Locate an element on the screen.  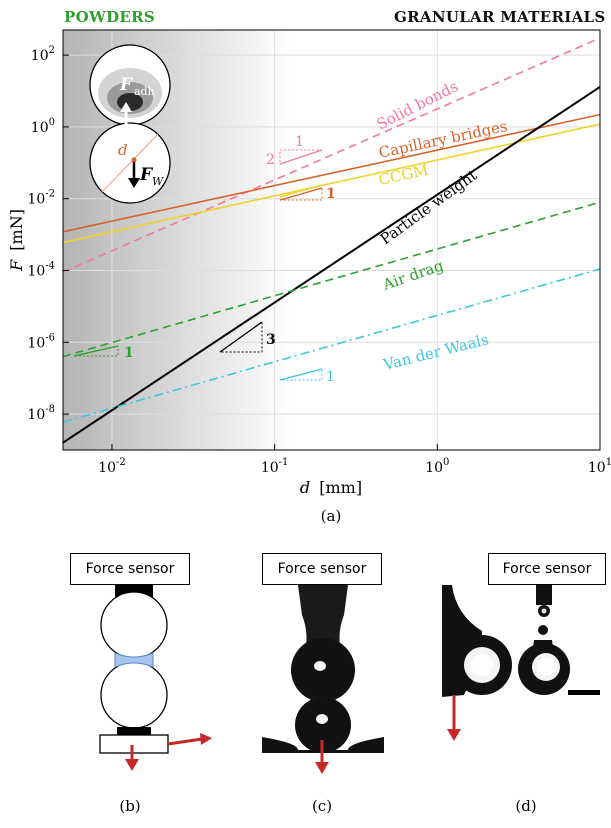
series-line-ccgm is located at coordinates (331, 183).